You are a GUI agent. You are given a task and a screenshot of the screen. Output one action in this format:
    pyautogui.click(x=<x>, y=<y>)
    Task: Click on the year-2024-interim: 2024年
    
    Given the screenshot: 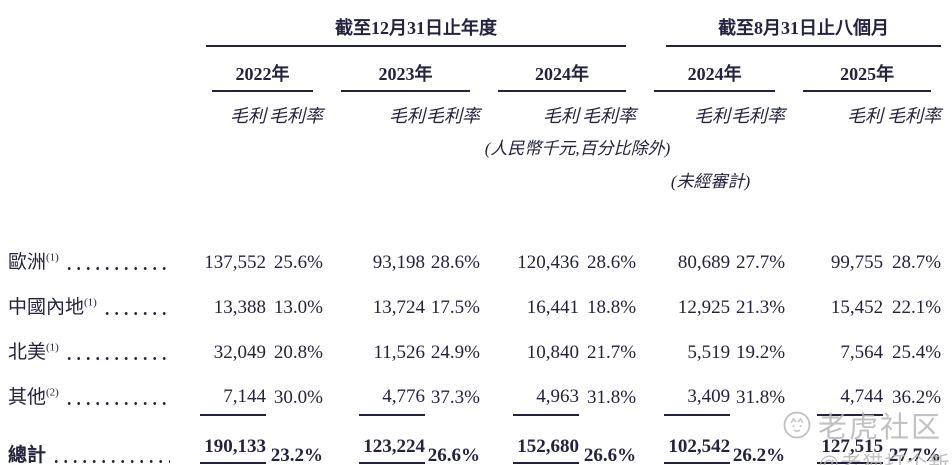 What is the action you would take?
    pyautogui.click(x=710, y=69)
    